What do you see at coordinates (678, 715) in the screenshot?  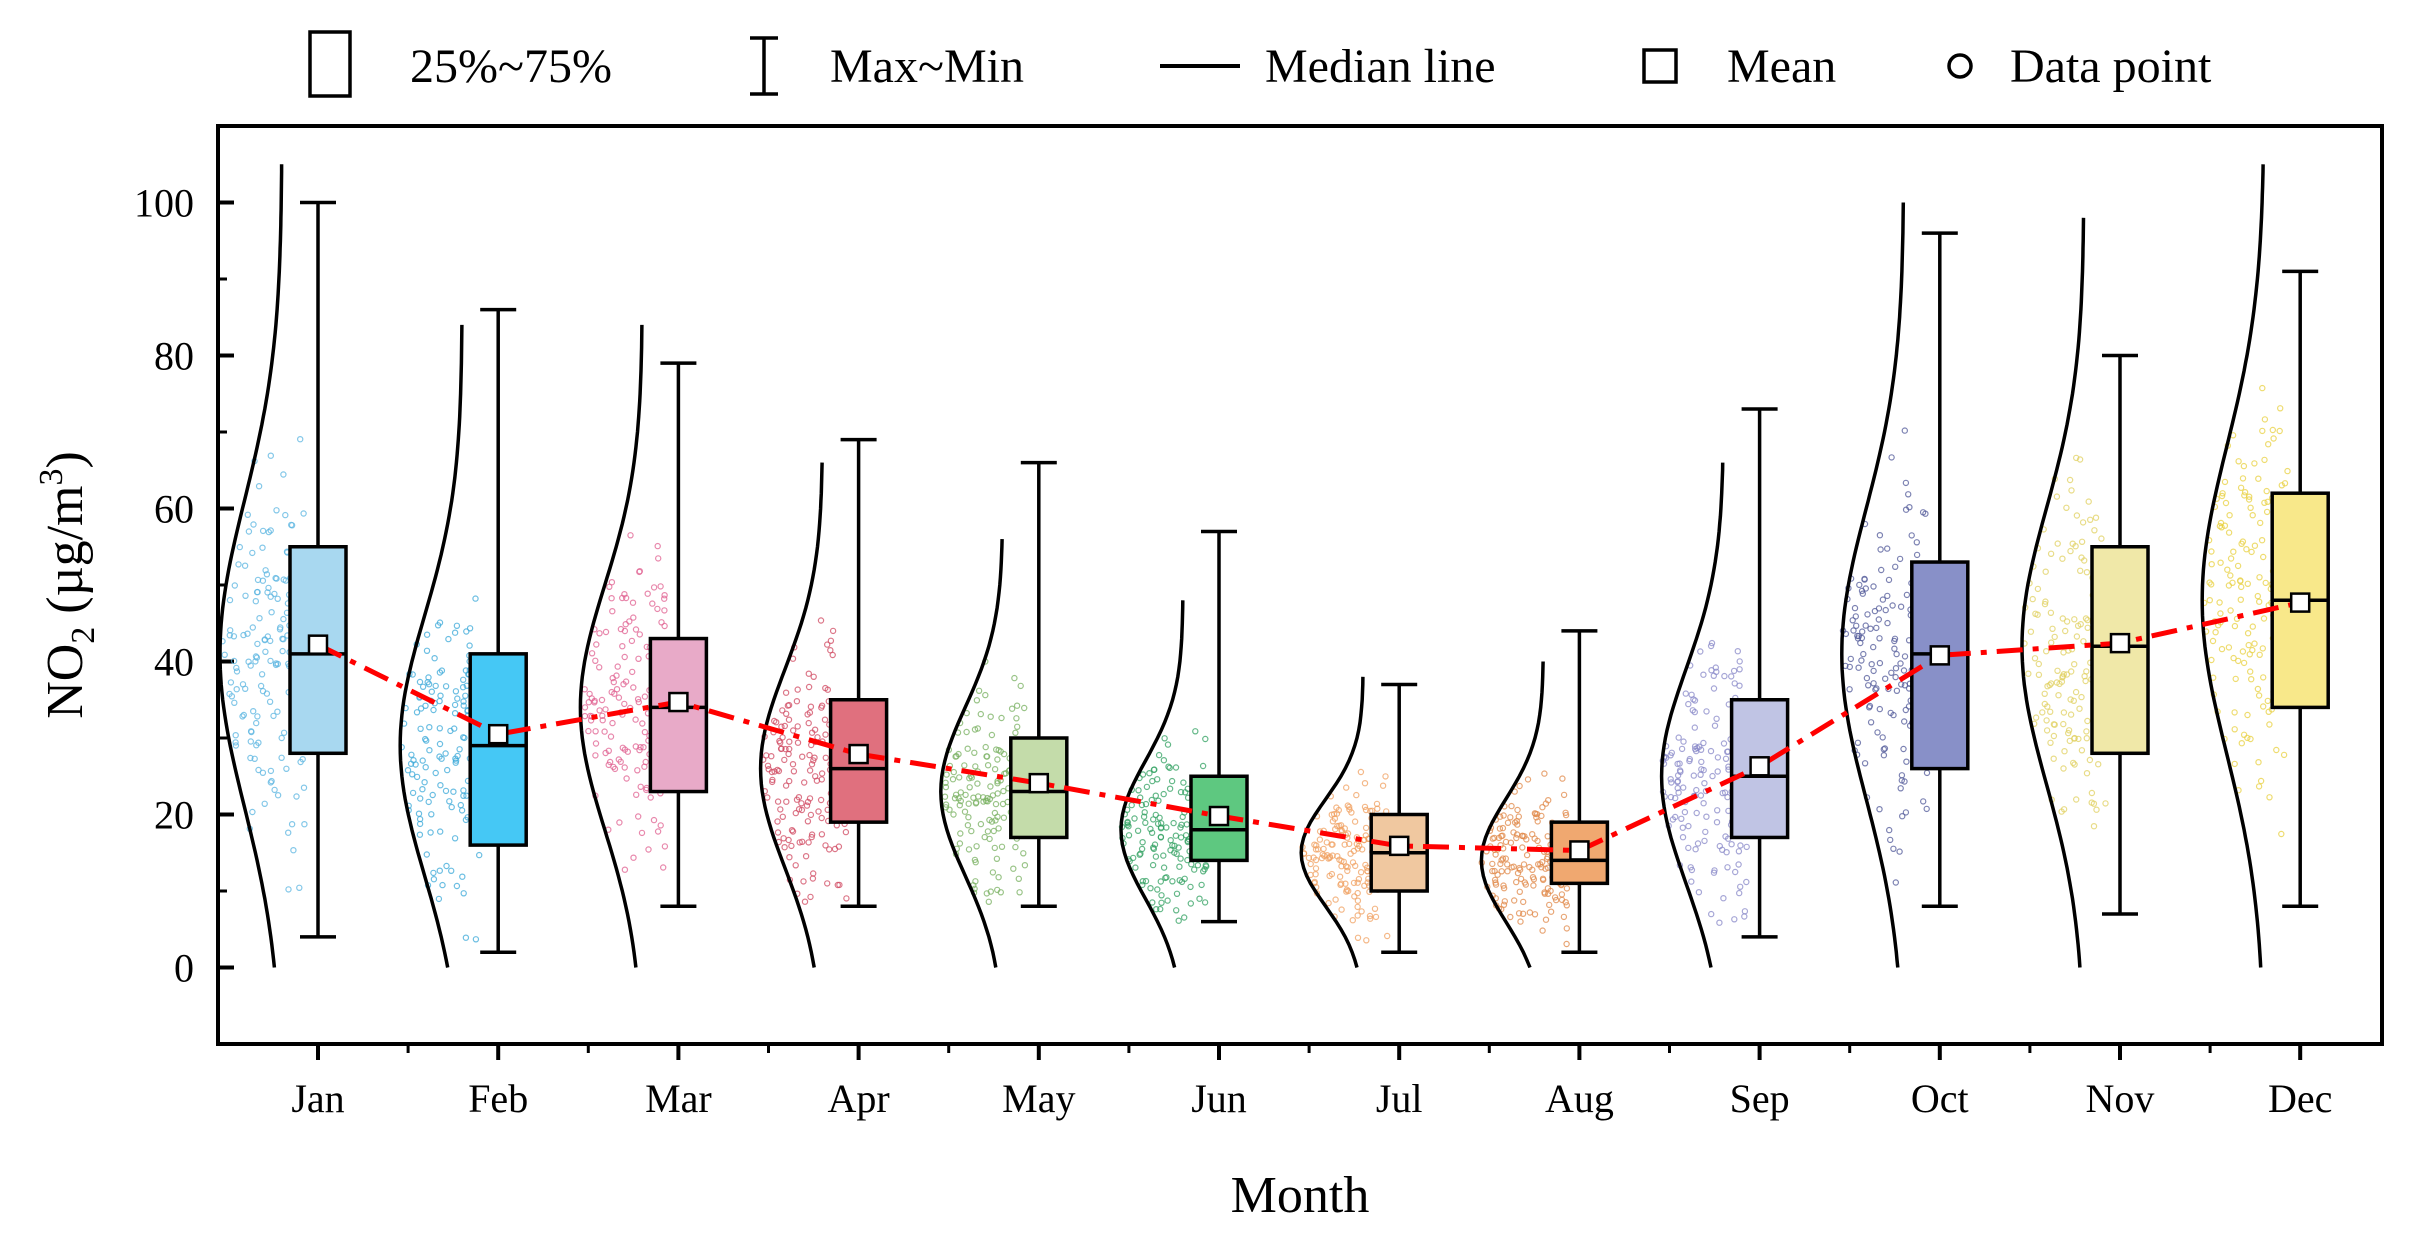 I see `iqr-box` at bounding box center [678, 715].